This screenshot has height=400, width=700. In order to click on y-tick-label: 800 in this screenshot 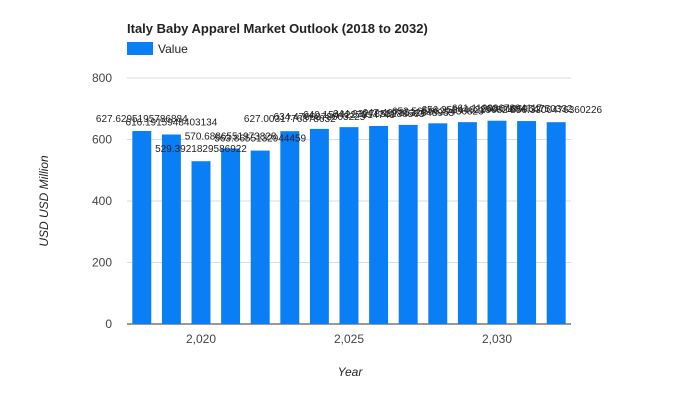, I will do `click(102, 78)`.